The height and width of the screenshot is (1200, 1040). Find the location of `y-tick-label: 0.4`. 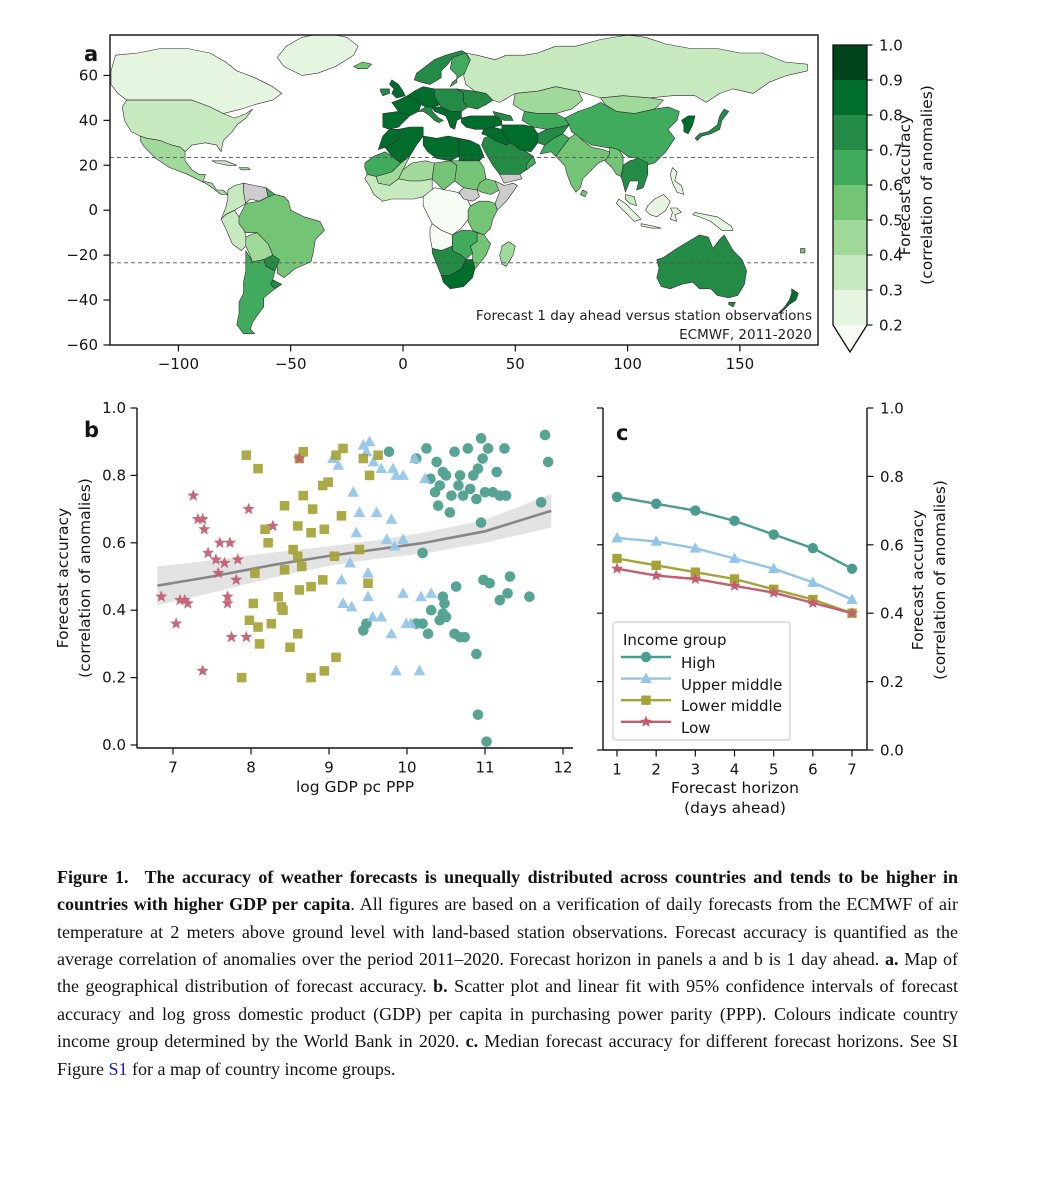

y-tick-label: 0.4 is located at coordinates (114, 610).